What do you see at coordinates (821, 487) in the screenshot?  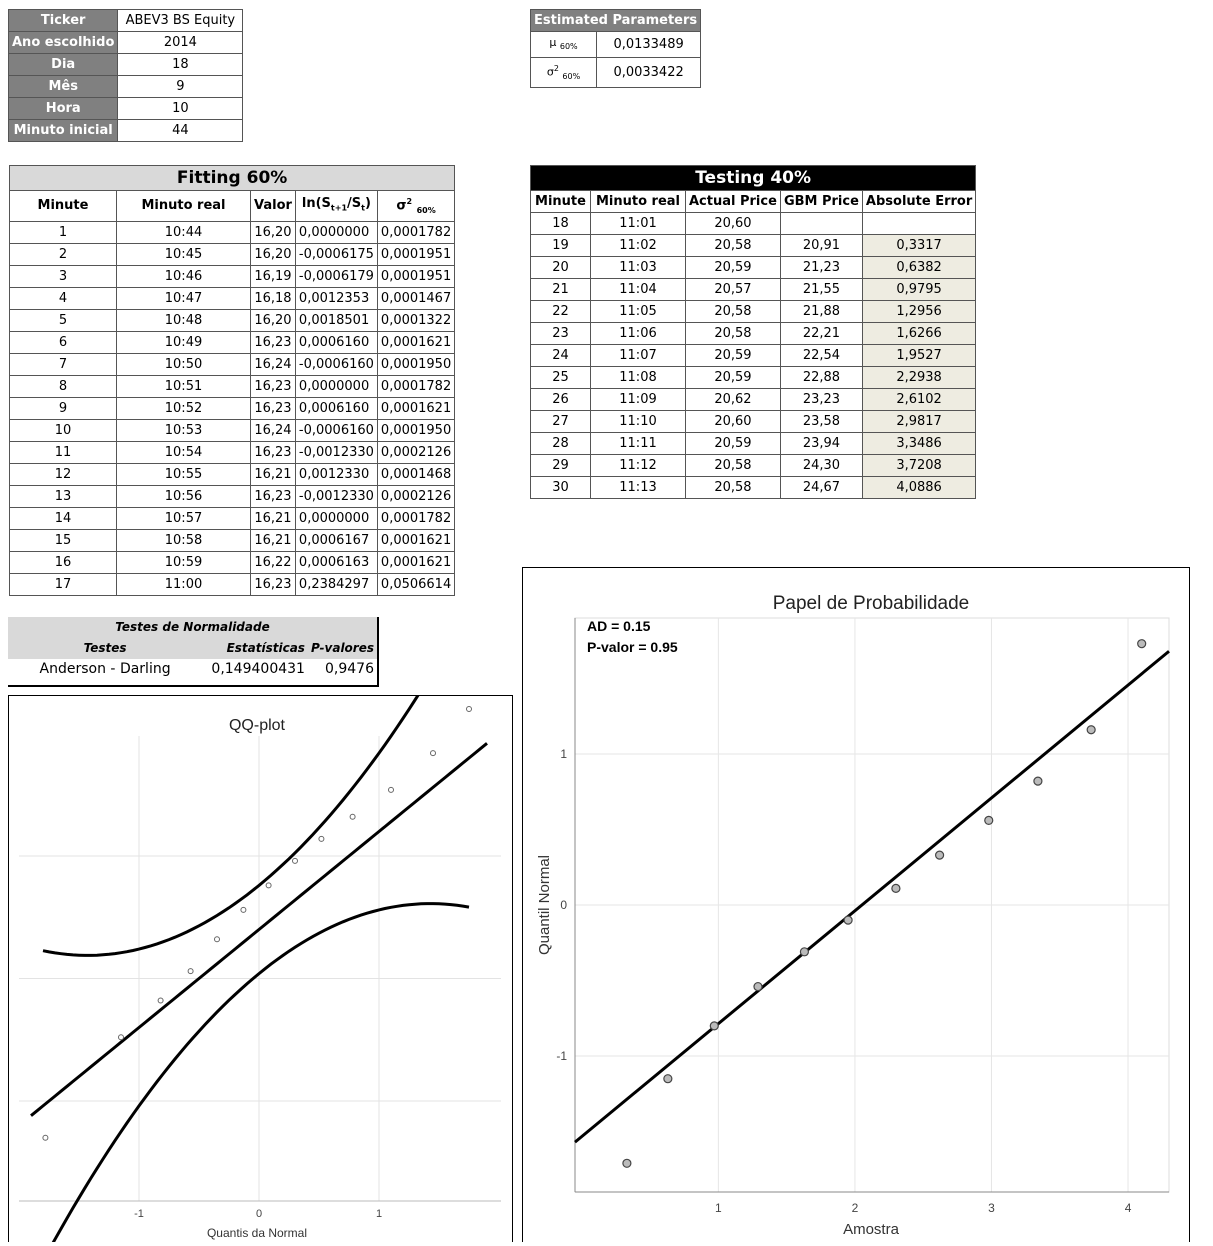 I see `table-cell: 24,67` at bounding box center [821, 487].